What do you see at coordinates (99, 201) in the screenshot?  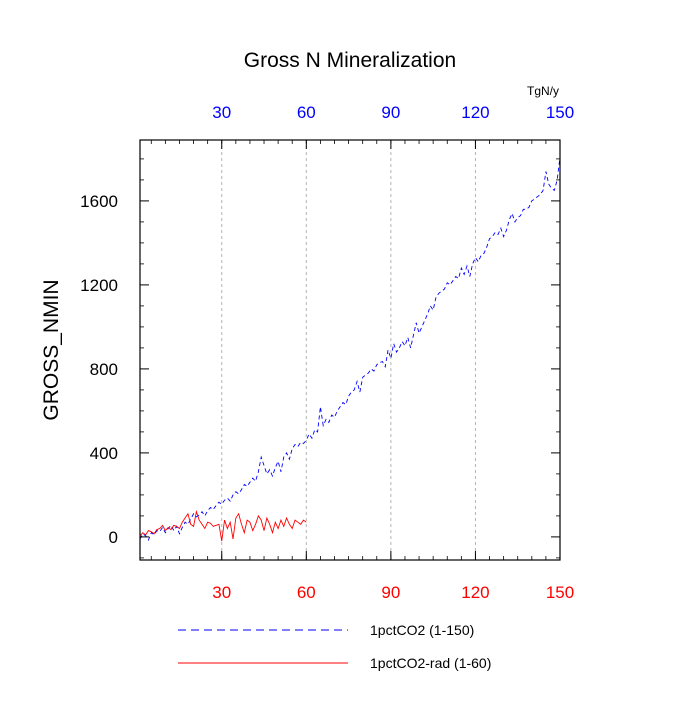 I see `y-tick-label: 1600` at bounding box center [99, 201].